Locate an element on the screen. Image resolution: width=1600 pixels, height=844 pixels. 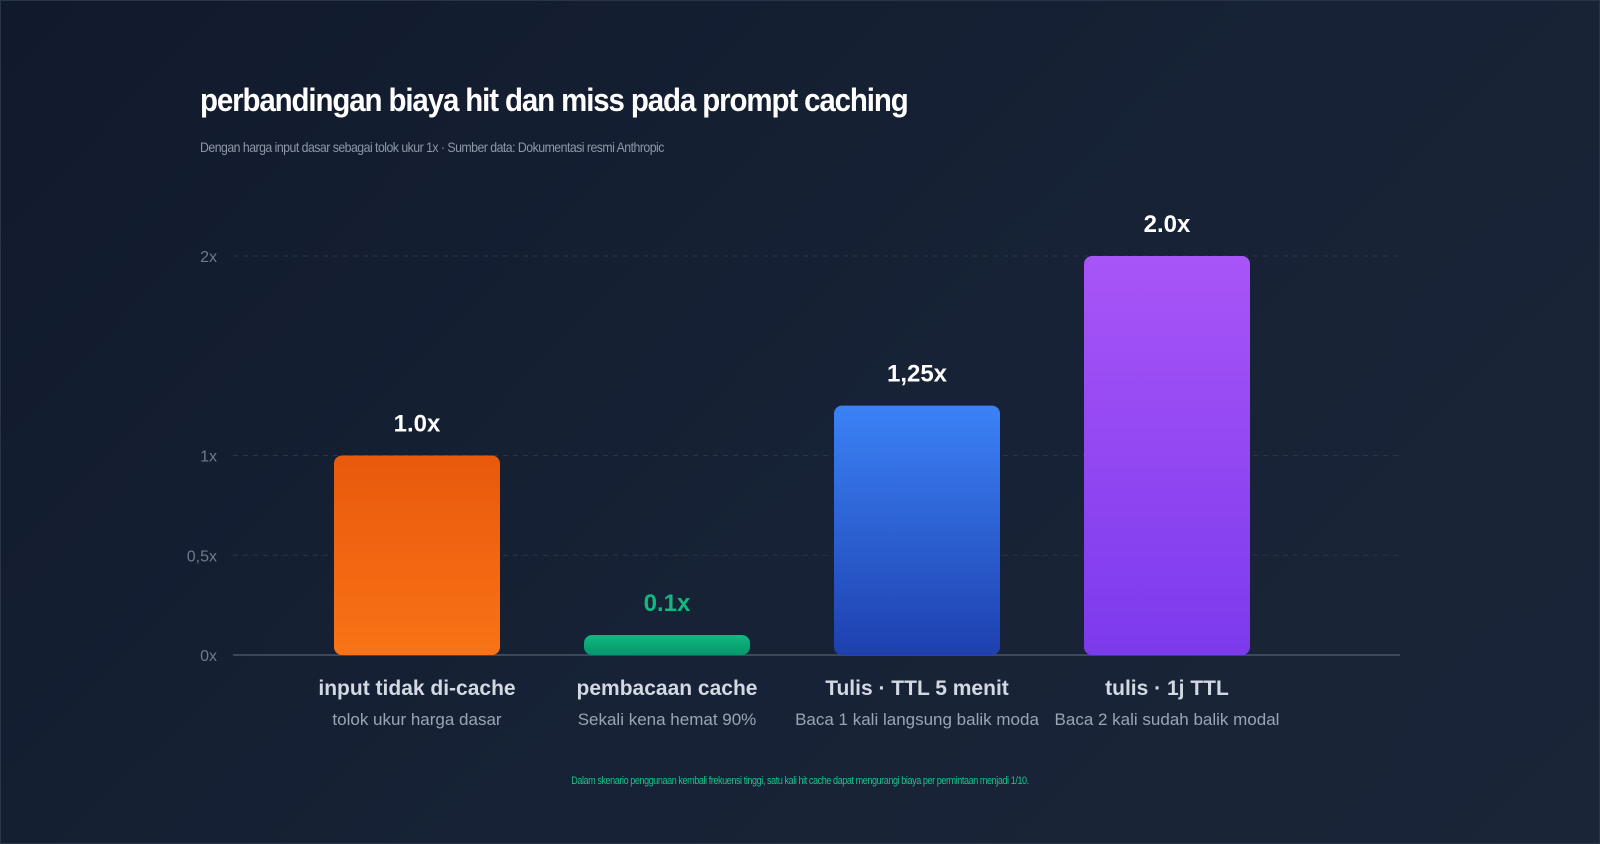
category-note: tolok ukur harga dasar is located at coordinates (416, 719).